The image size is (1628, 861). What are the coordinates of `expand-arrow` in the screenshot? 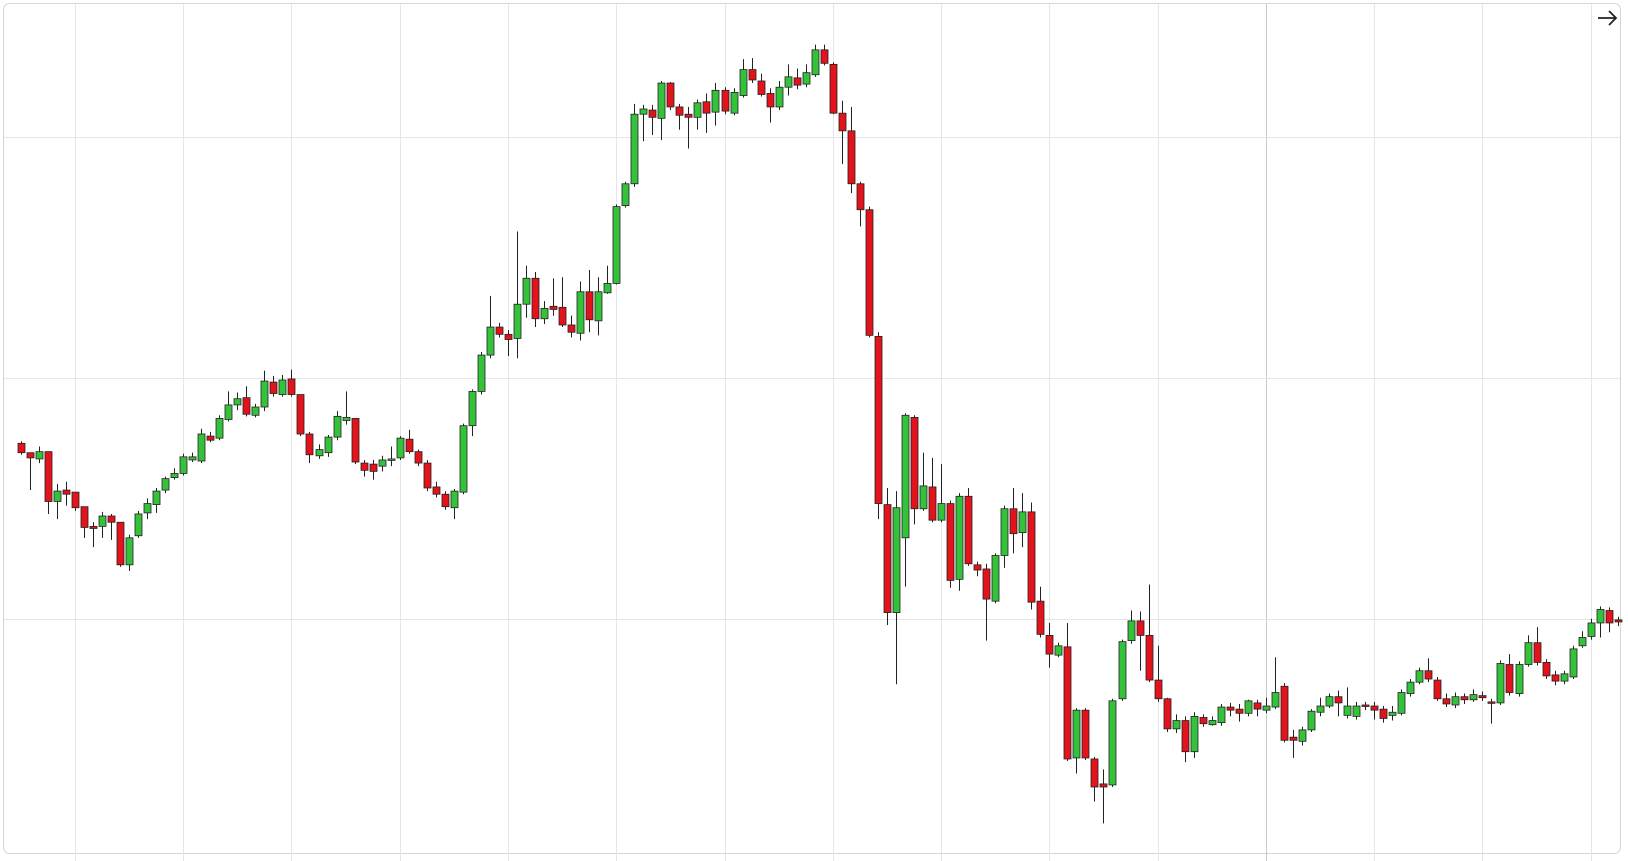 It's located at (1608, 18).